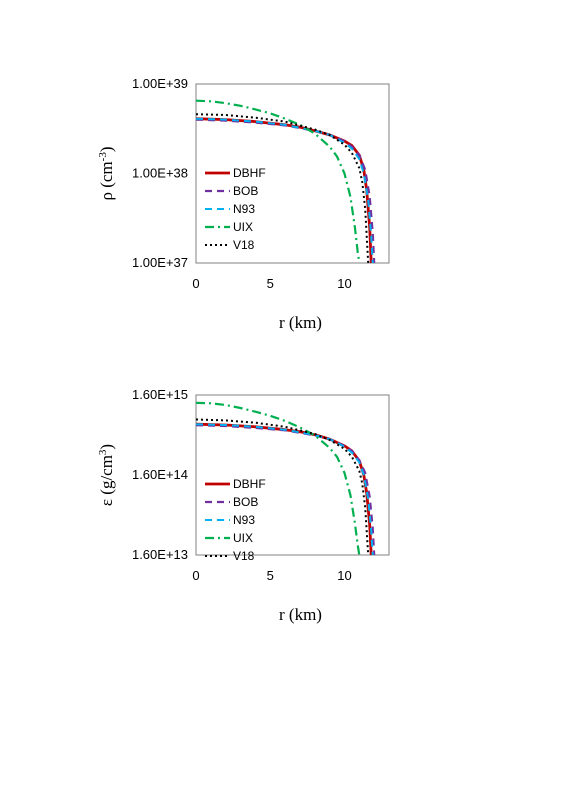 The width and height of the screenshot is (568, 803). What do you see at coordinates (106, 180) in the screenshot?
I see `chart1-y-axis-title-part-0: ρ (cm` at bounding box center [106, 180].